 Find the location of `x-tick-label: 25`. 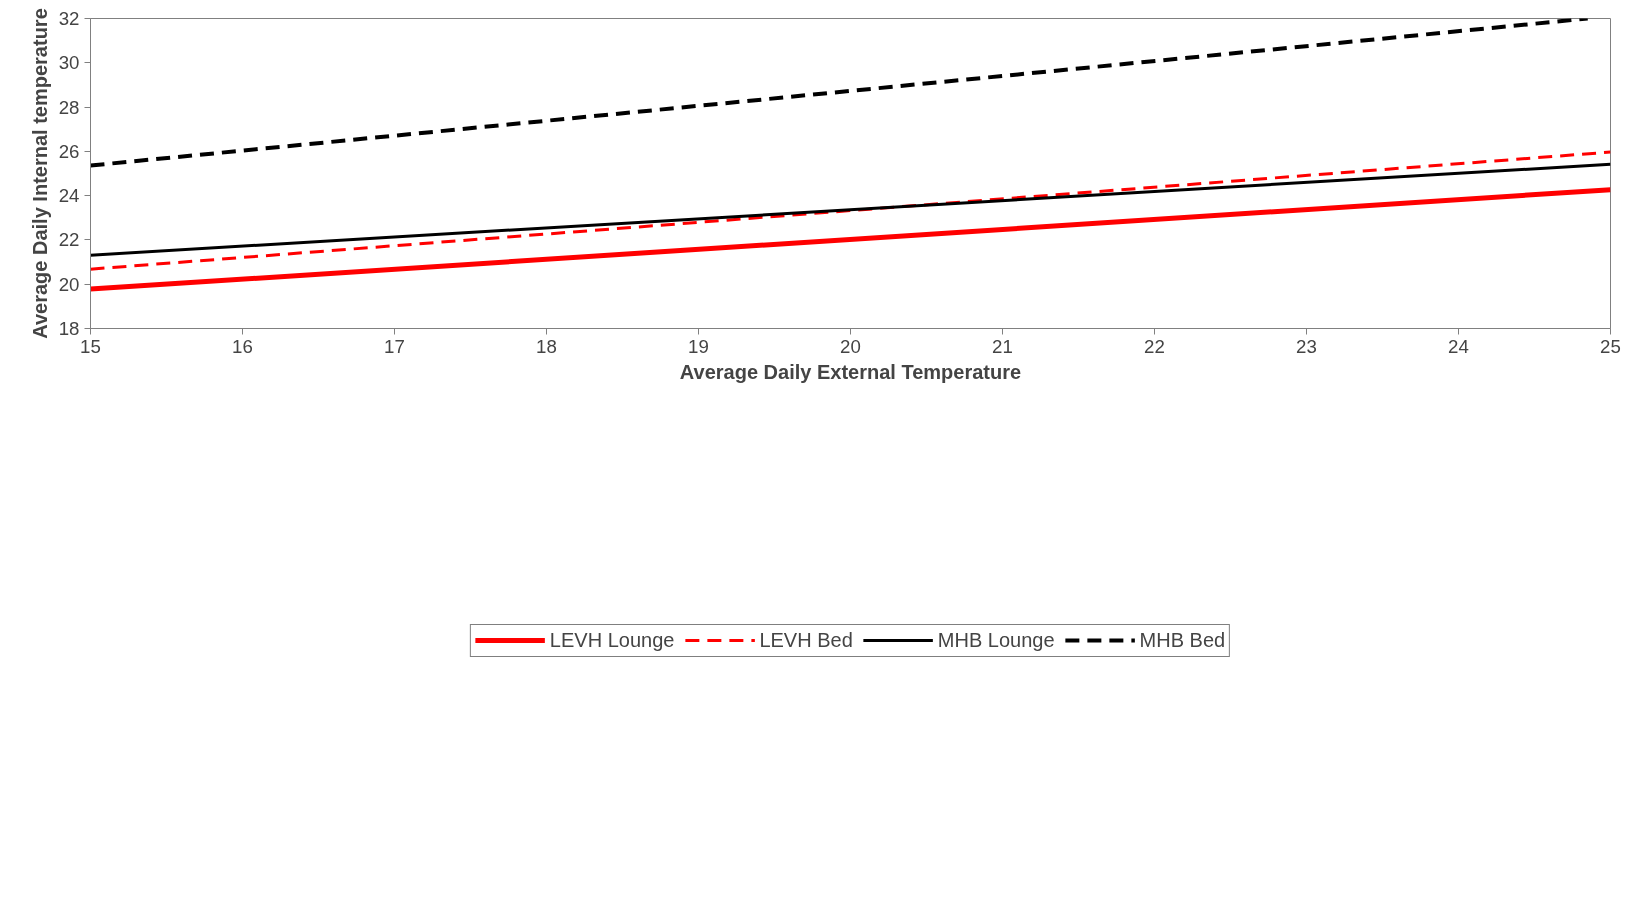

x-tick-label: 25 is located at coordinates (1610, 346).